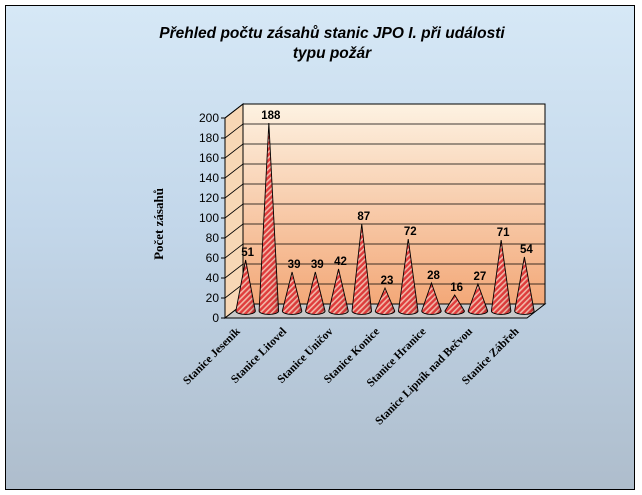 Image resolution: width=642 pixels, height=495 pixels. I want to click on y-tick-label: 40, so click(213, 278).